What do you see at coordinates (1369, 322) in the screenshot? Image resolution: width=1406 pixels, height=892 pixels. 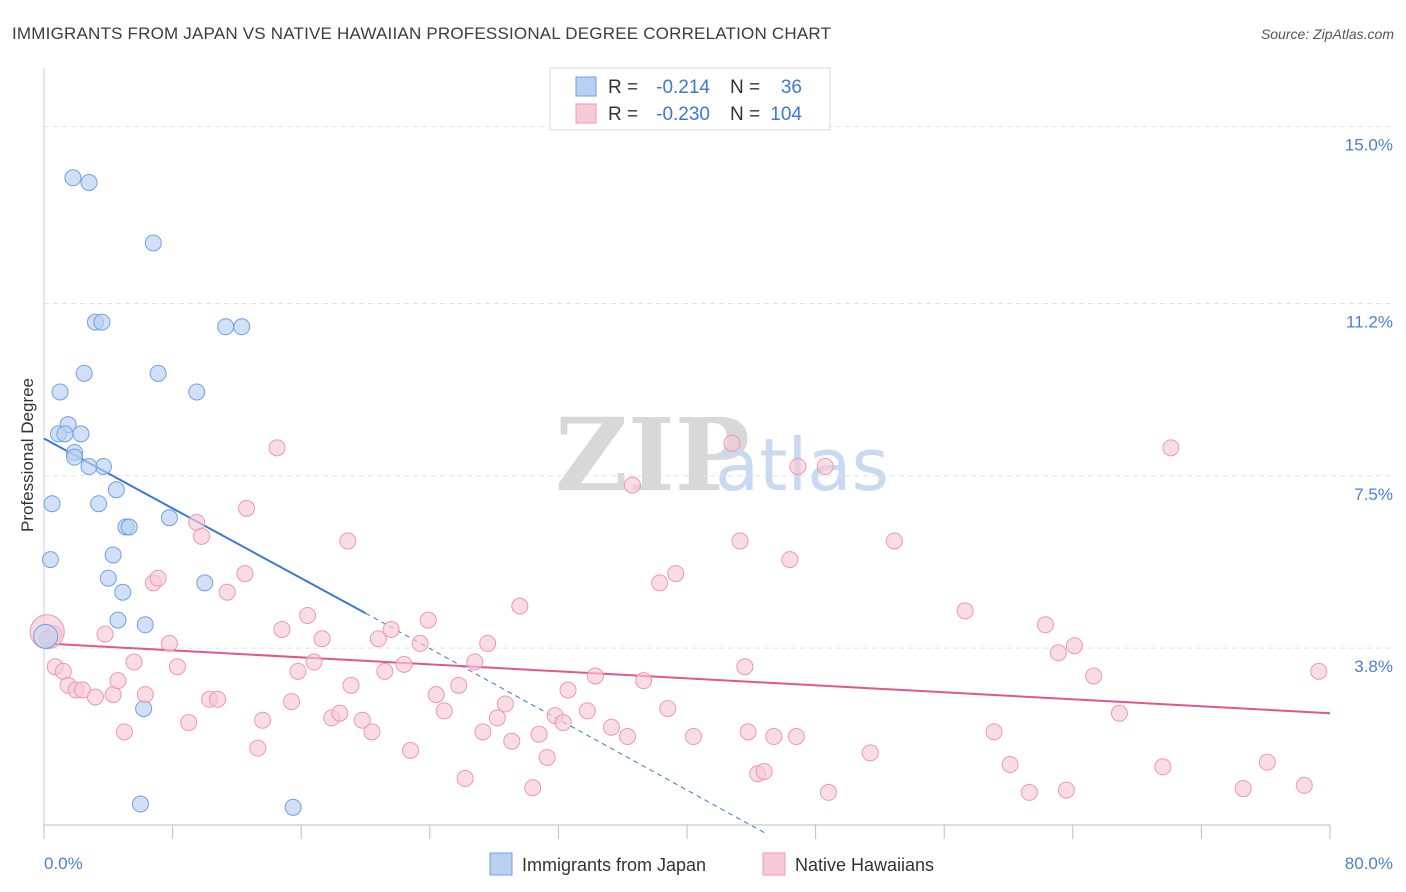 I see `y-tick-label-2: 11.2%` at bounding box center [1369, 322].